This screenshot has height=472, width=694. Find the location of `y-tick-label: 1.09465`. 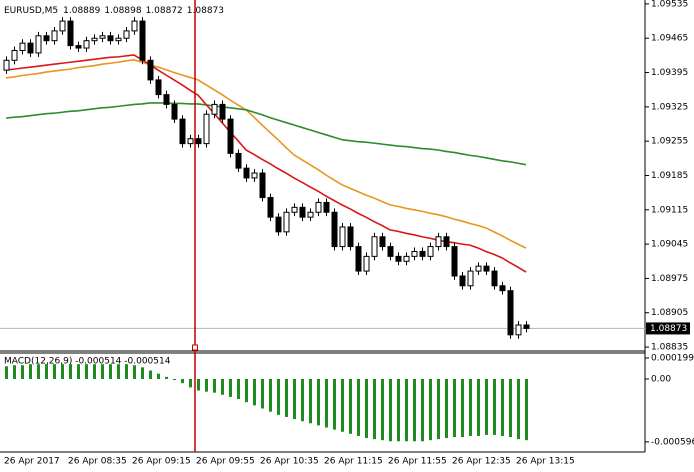

y-tick-label: 1.09465 is located at coordinates (669, 39).